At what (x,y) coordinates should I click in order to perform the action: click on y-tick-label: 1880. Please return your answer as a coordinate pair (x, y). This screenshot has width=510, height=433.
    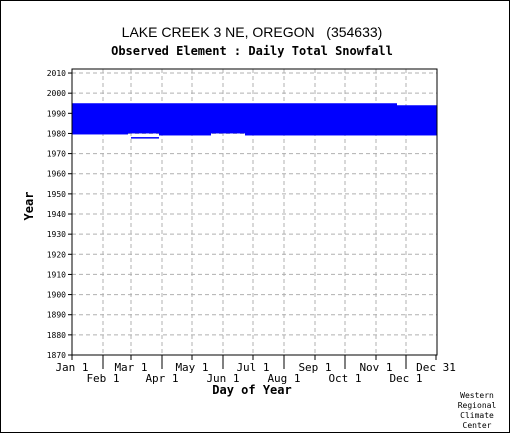
    Looking at the image, I should click on (56, 335).